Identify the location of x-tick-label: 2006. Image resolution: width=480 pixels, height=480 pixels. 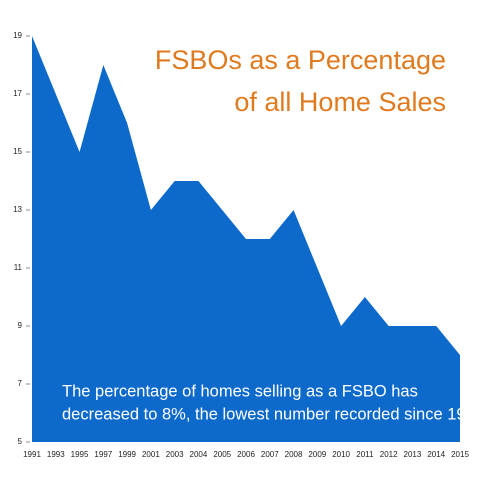
(246, 454).